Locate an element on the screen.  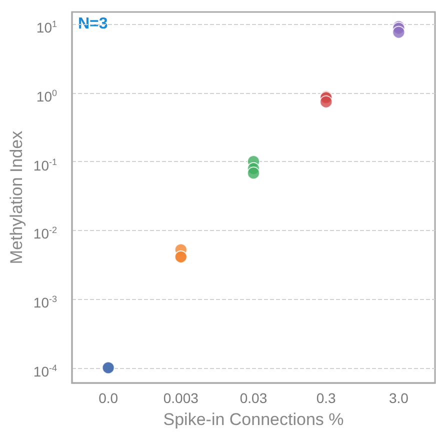
y-tick-label: 10$^{1}$ is located at coordinates (46, 27).